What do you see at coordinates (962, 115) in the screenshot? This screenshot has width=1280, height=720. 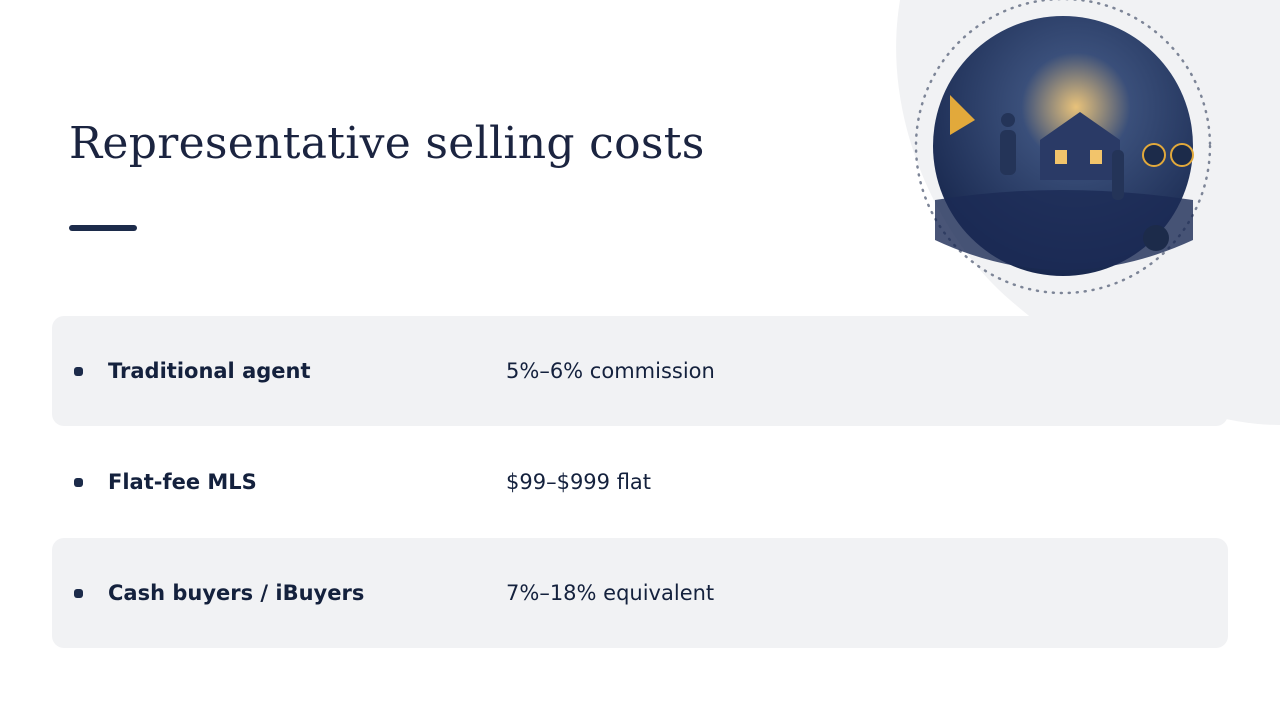 I see `shape` at bounding box center [962, 115].